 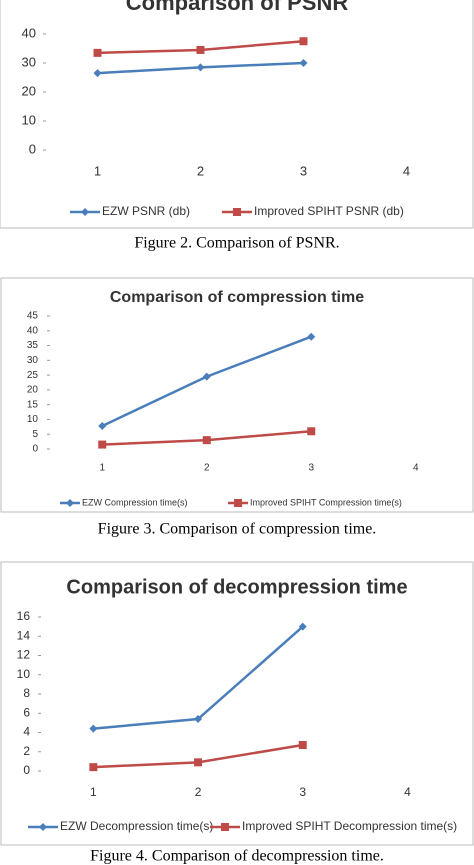 I want to click on y-tick-label: 2, so click(x=26, y=751).